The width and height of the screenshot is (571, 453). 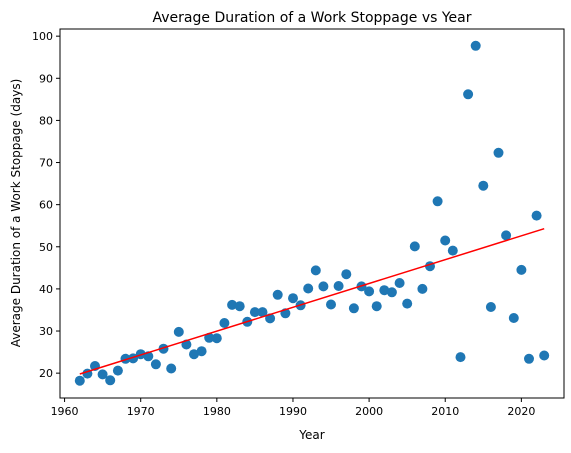 I want to click on y-tick-label: 60, so click(x=46, y=205).